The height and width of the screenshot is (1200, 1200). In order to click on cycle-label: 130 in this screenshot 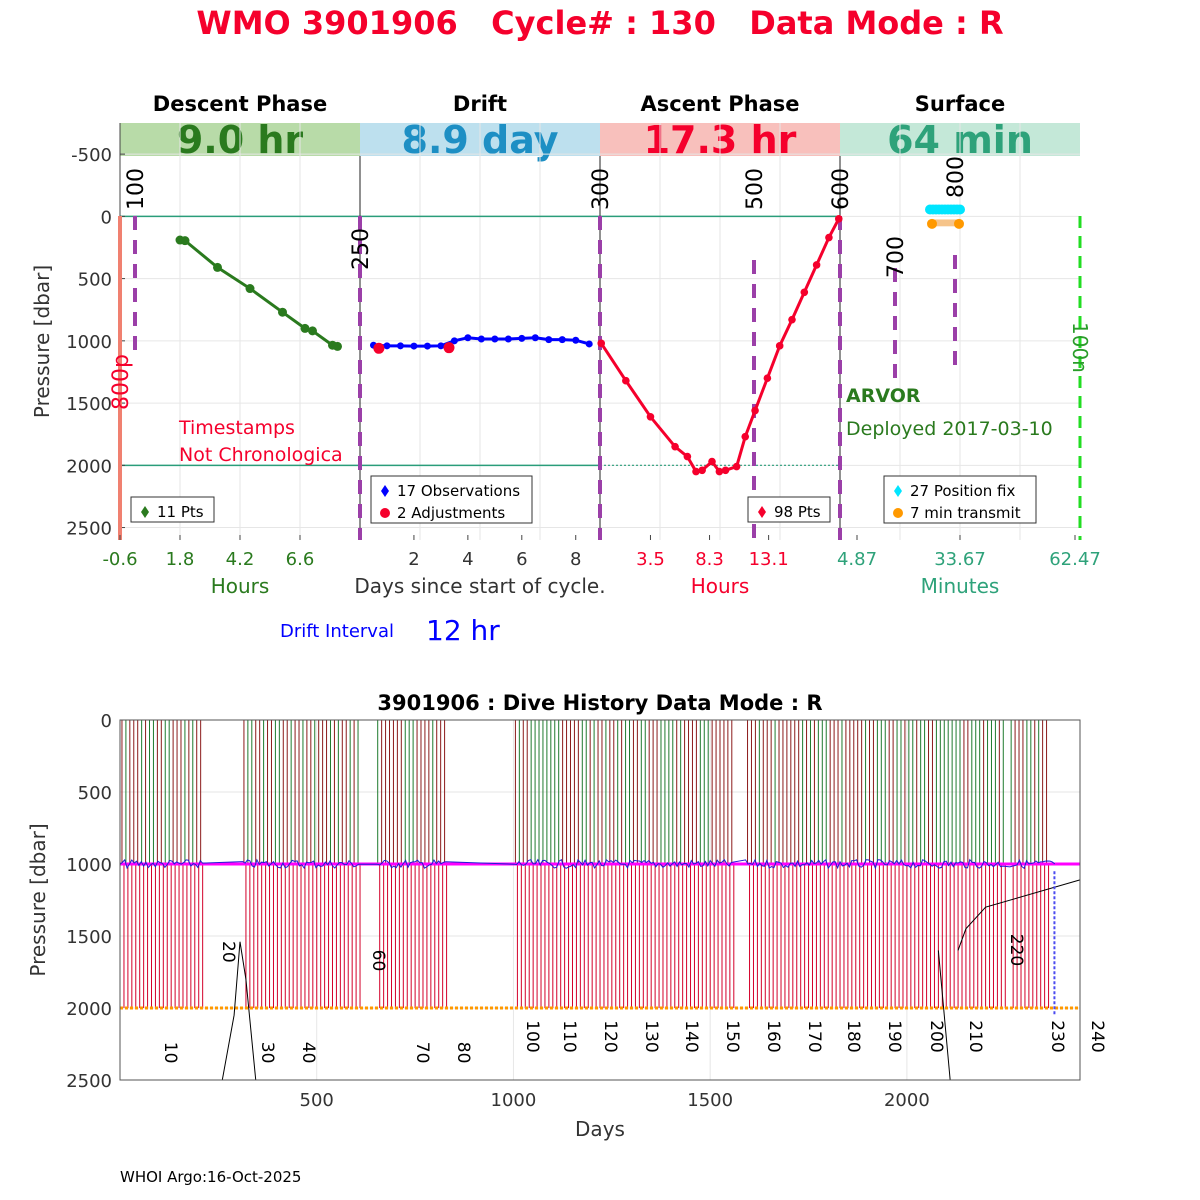, I will do `click(651, 1036)`.